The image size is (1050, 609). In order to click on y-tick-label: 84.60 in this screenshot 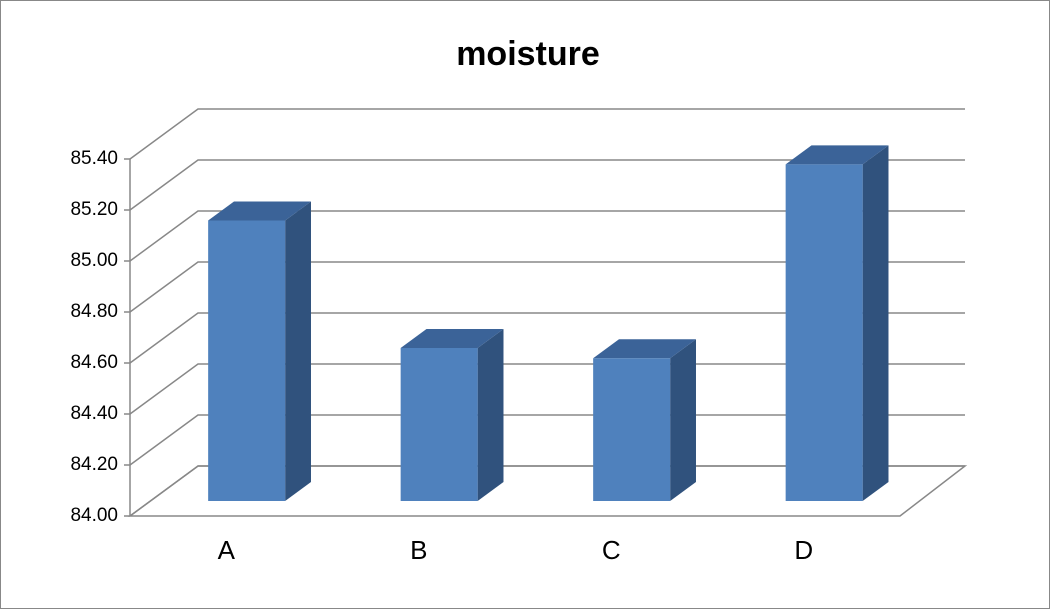, I will do `click(94, 362)`.